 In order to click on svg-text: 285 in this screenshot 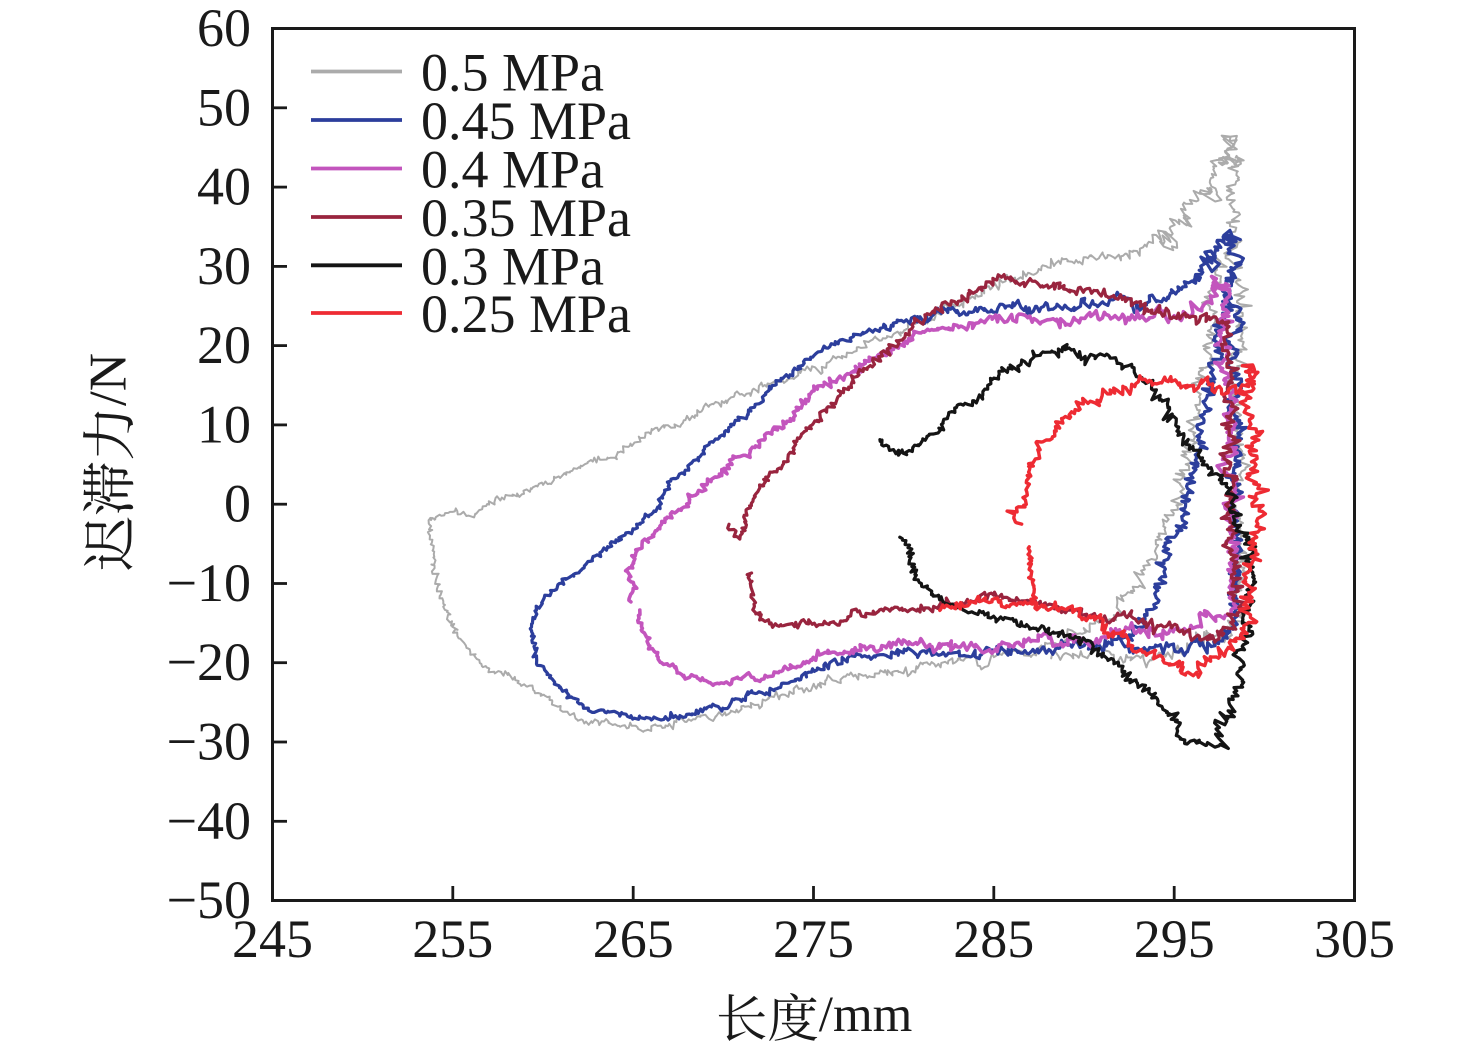, I will do `click(993, 939)`.